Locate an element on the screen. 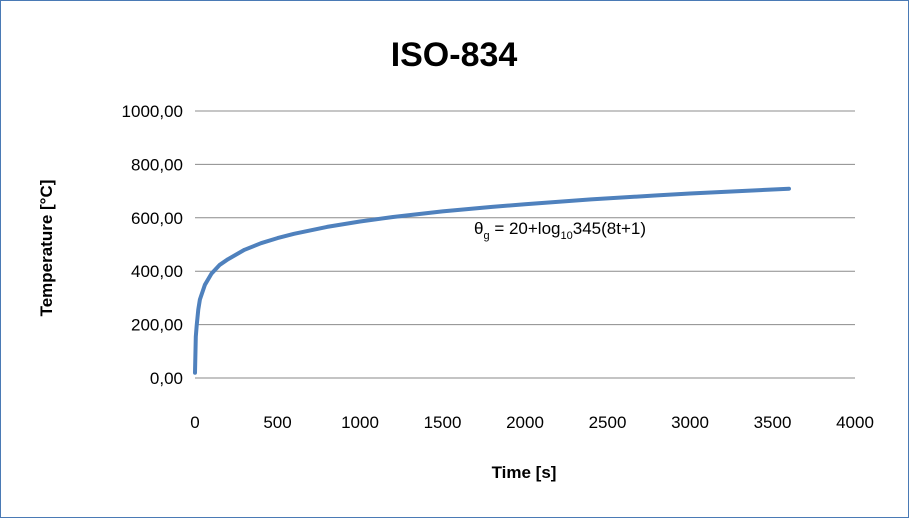 The image size is (909, 518). y-tick-labels: 0,00 200,00 400,00 600,00 800,00 1000,00 is located at coordinates (152, 245).